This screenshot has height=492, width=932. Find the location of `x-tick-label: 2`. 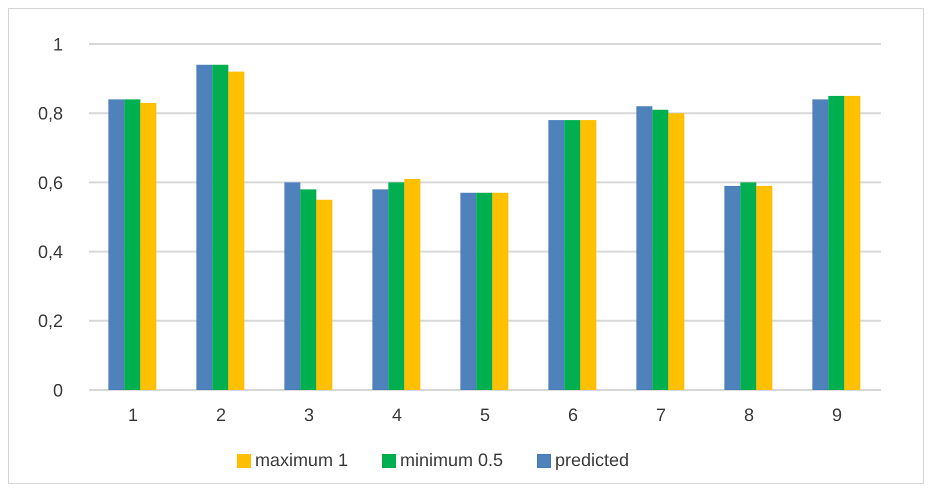

x-tick-label: 2 is located at coordinates (221, 414).